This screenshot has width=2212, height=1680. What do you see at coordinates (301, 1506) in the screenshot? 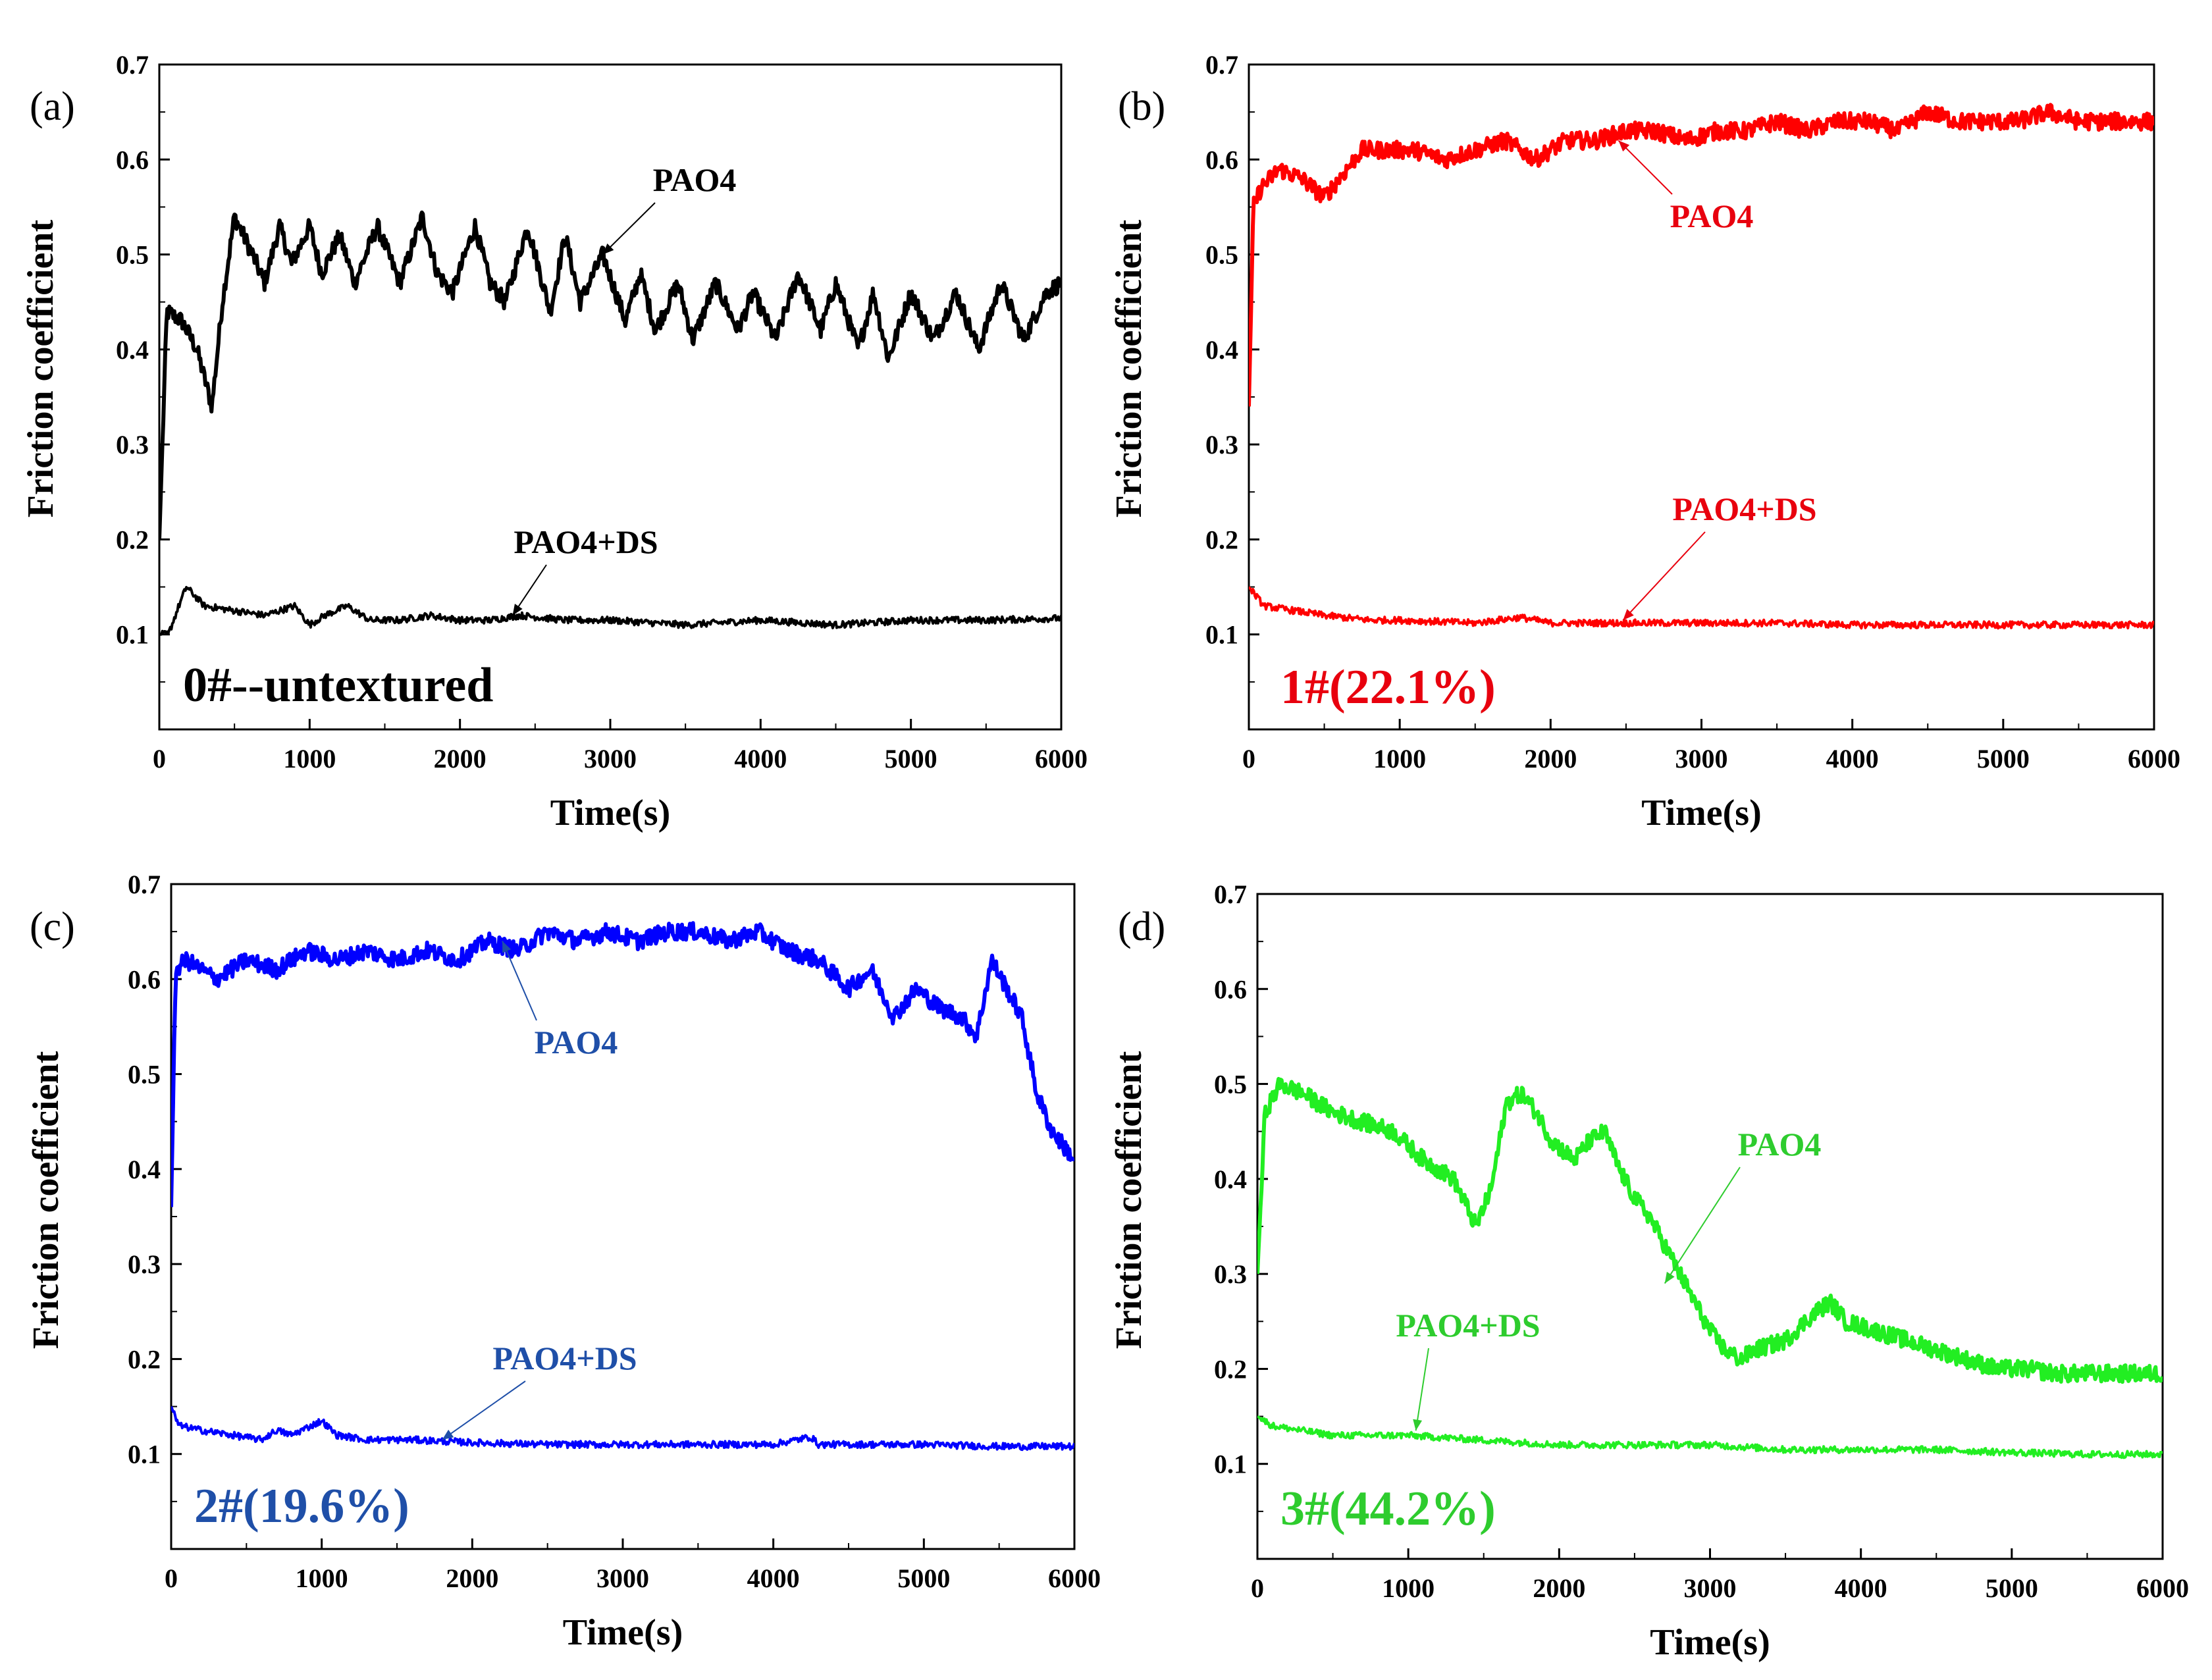
I see `sample-label: 2#(19.6%)` at bounding box center [301, 1506].